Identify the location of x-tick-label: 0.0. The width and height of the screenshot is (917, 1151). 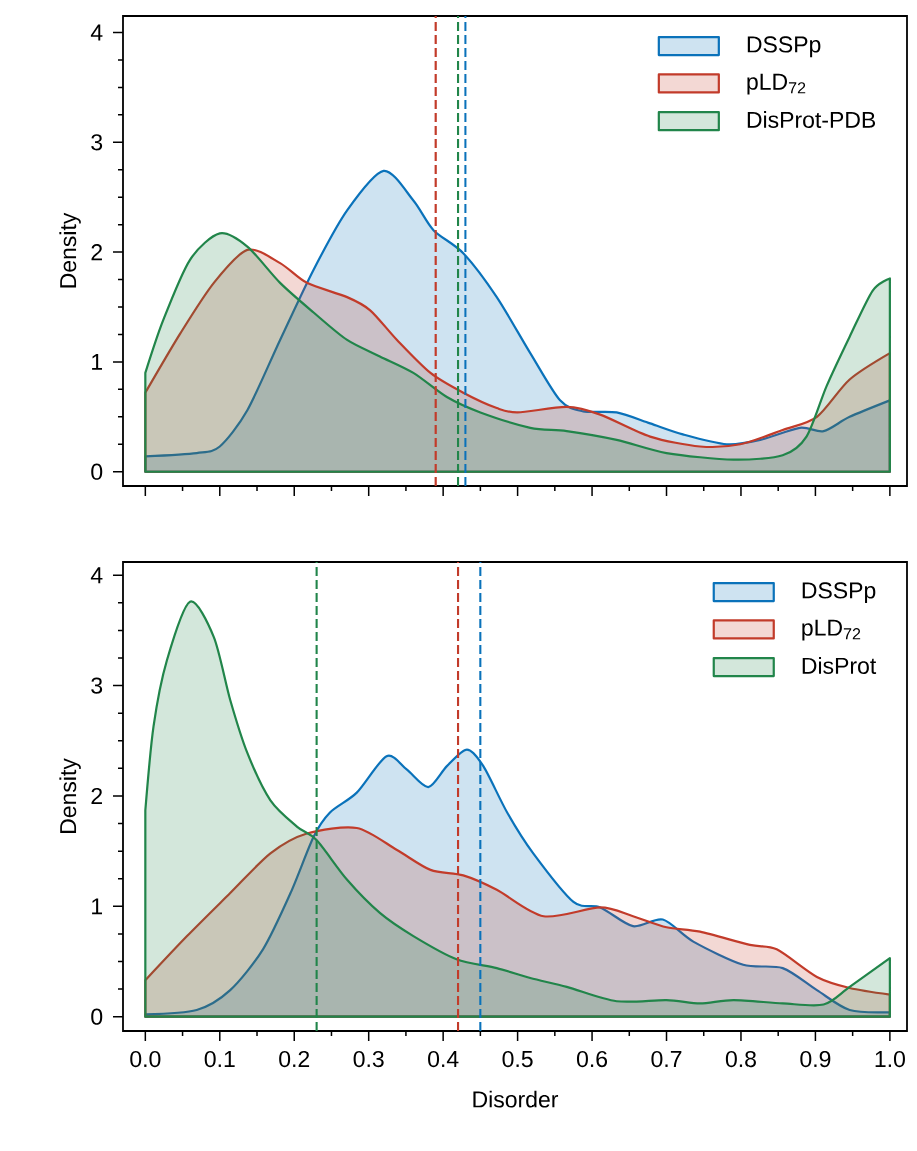
(145, 1059).